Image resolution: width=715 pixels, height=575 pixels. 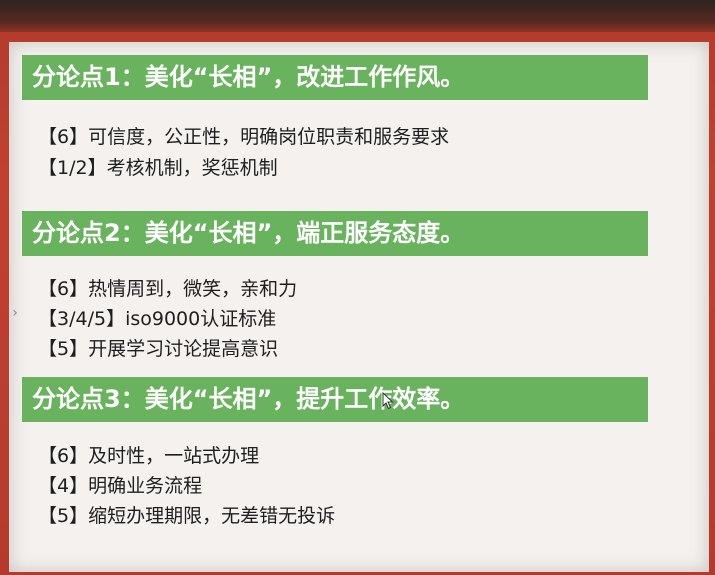 What do you see at coordinates (157, 319) in the screenshot?
I see `section-2-item-2: 【3/4/5】iso9000认证标准` at bounding box center [157, 319].